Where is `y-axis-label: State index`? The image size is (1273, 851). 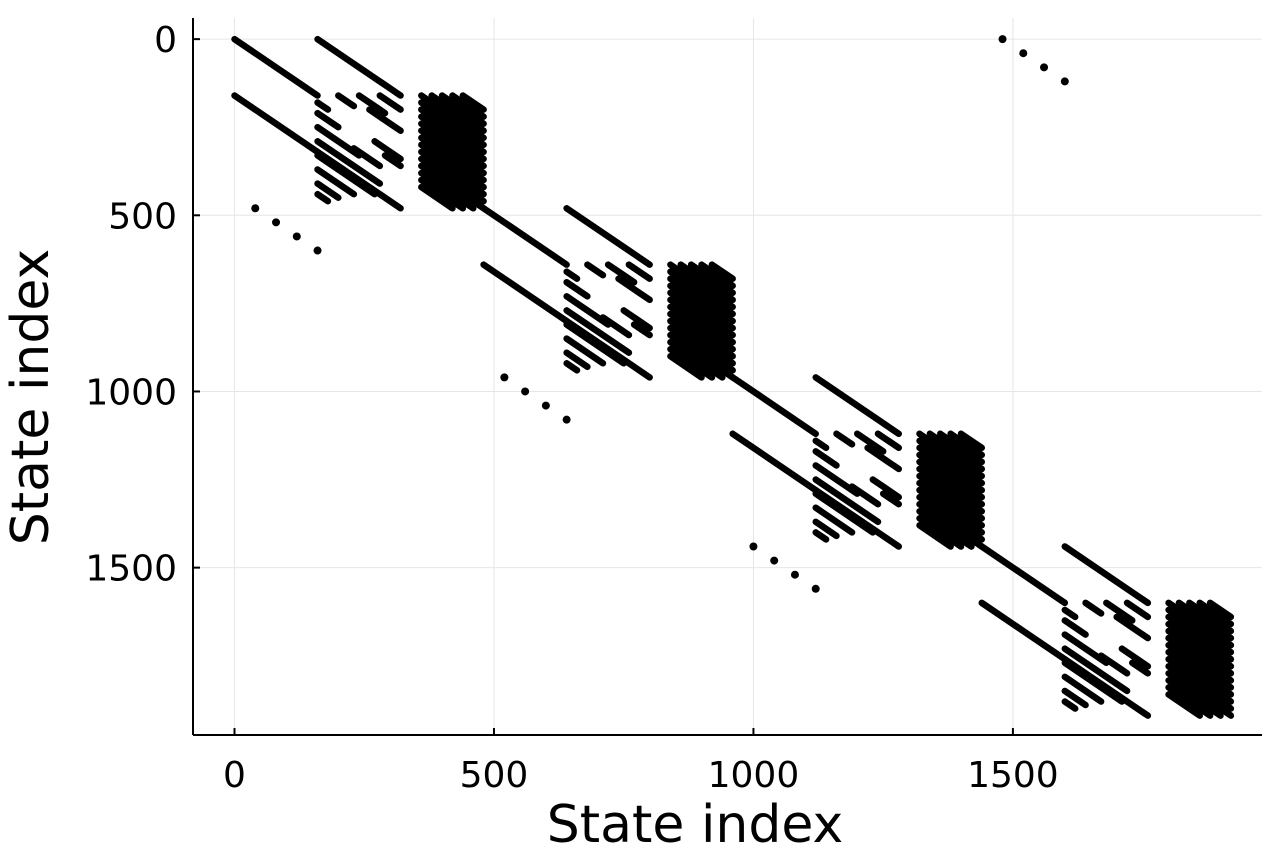 y-axis-label: State index is located at coordinates (31, 397).